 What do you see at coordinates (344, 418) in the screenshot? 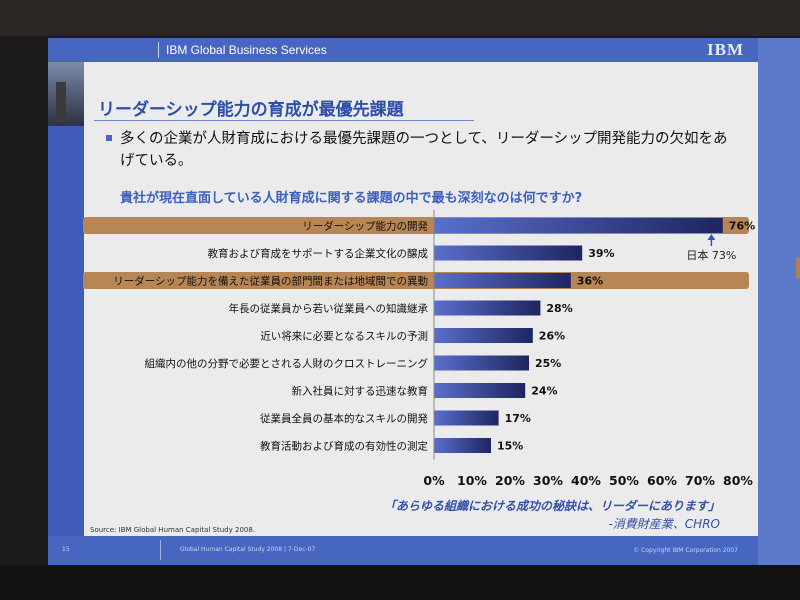
I see `category-label: 従業員全員の基本的なスキルの開発` at bounding box center [344, 418].